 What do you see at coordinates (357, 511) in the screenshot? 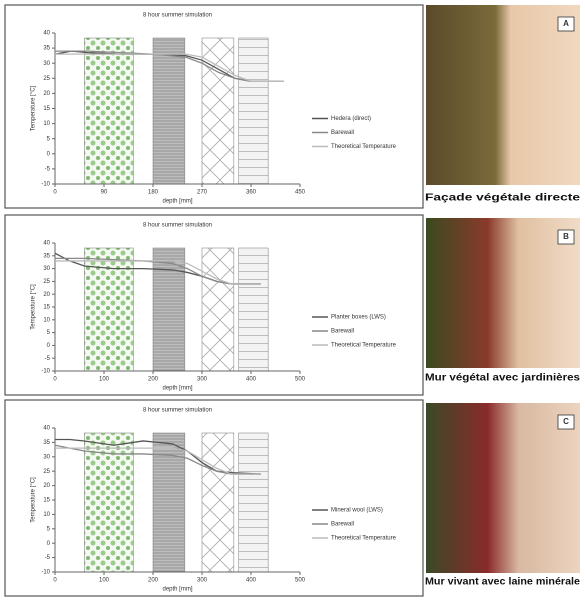
I see `legend-label: Mineral wool (LWS)` at bounding box center [357, 511].